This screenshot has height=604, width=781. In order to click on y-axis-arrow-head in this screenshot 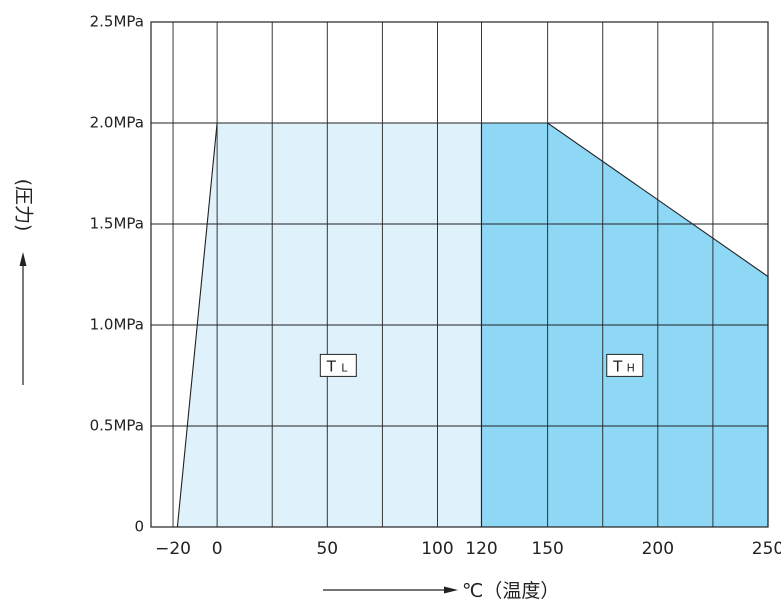, I will do `click(23, 259)`.